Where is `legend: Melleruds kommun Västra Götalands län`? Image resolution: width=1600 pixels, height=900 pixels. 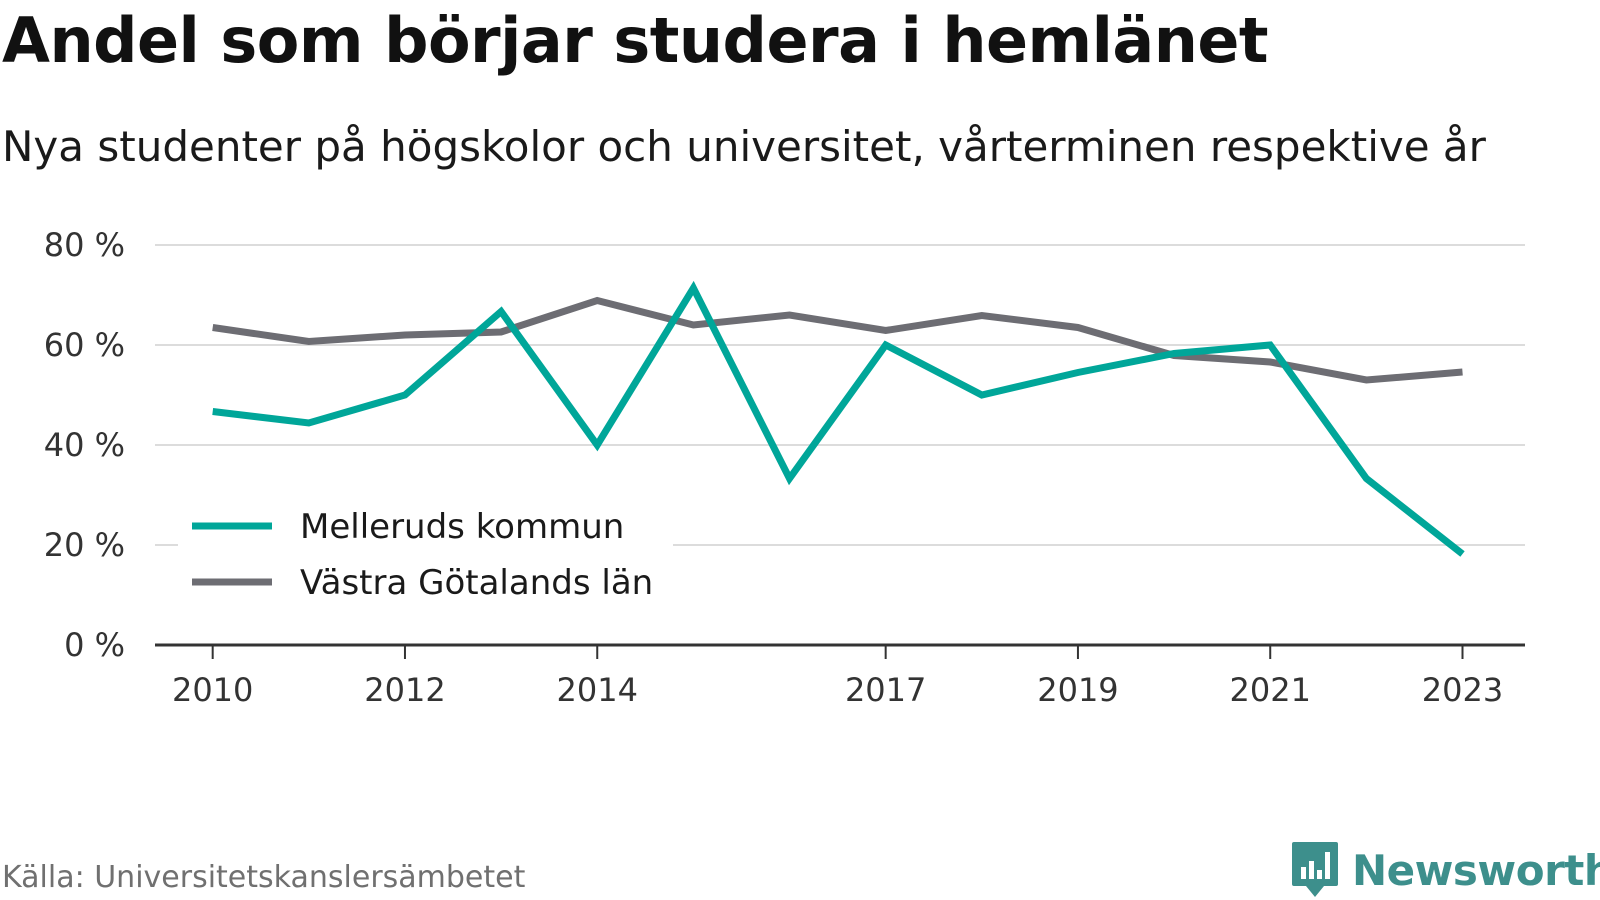
legend: Melleruds kommun Västra Götalands län is located at coordinates (425, 553).